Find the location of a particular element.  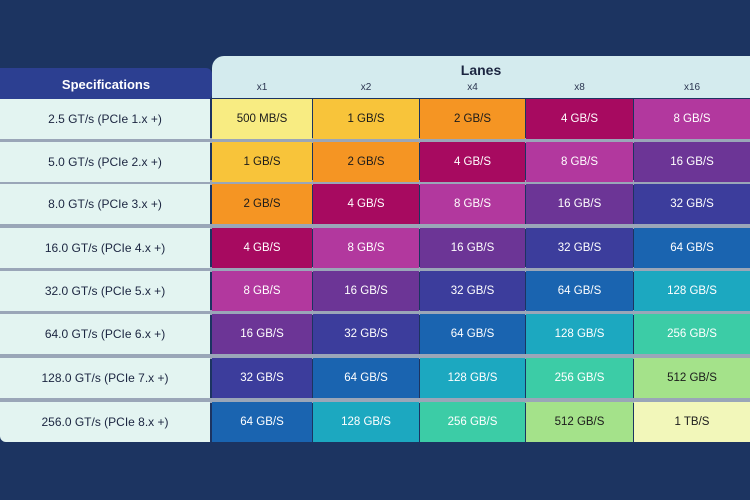

spec-cell: 5.0 GT/s (PCIe 2.x +) is located at coordinates (105, 162).